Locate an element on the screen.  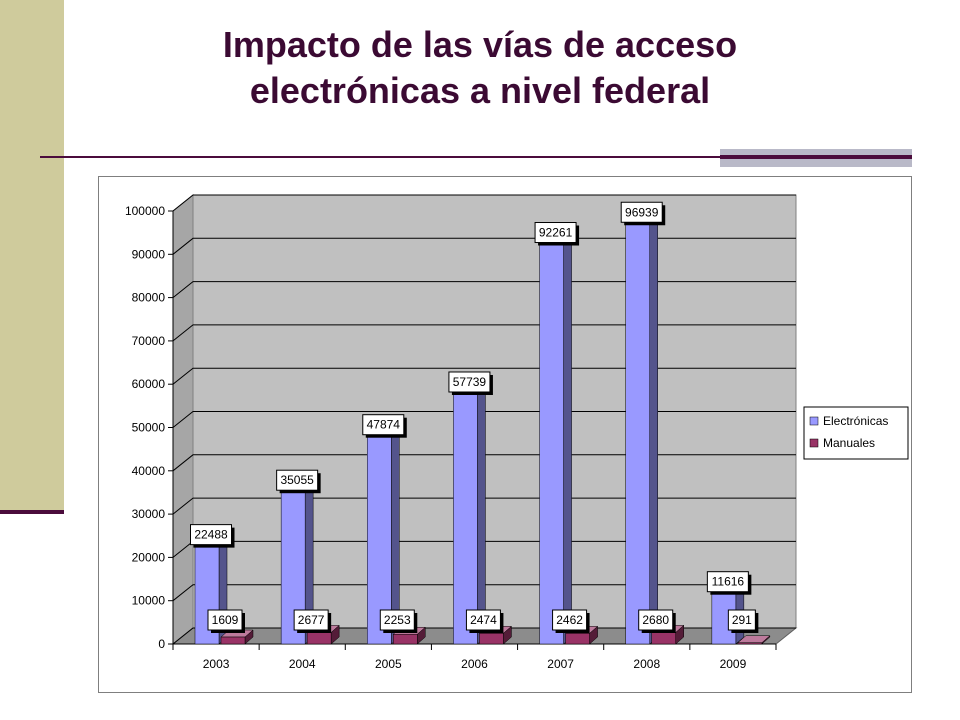
x-tick-label: 2004 is located at coordinates (302, 664).